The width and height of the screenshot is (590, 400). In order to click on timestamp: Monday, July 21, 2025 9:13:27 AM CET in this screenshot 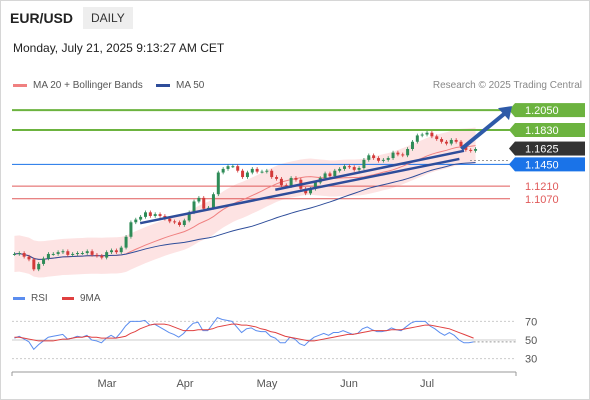, I will do `click(119, 48)`.